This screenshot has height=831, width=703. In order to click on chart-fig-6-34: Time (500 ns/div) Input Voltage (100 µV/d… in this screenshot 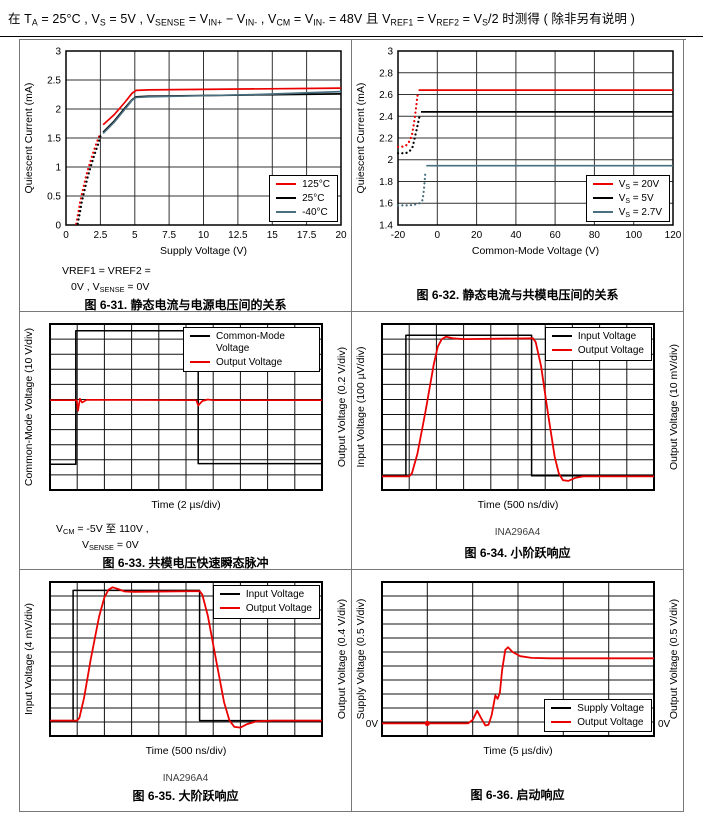, I will do `click(517, 417)`.